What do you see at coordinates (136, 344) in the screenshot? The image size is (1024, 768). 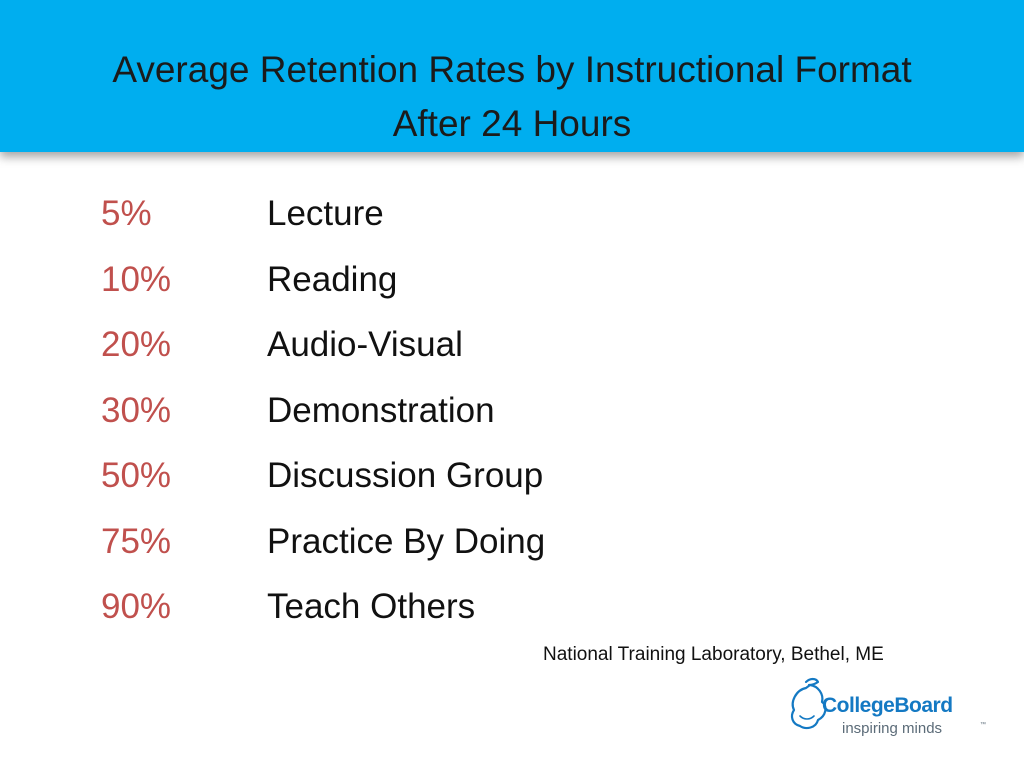 I see `retention-percent: 20%` at bounding box center [136, 344].